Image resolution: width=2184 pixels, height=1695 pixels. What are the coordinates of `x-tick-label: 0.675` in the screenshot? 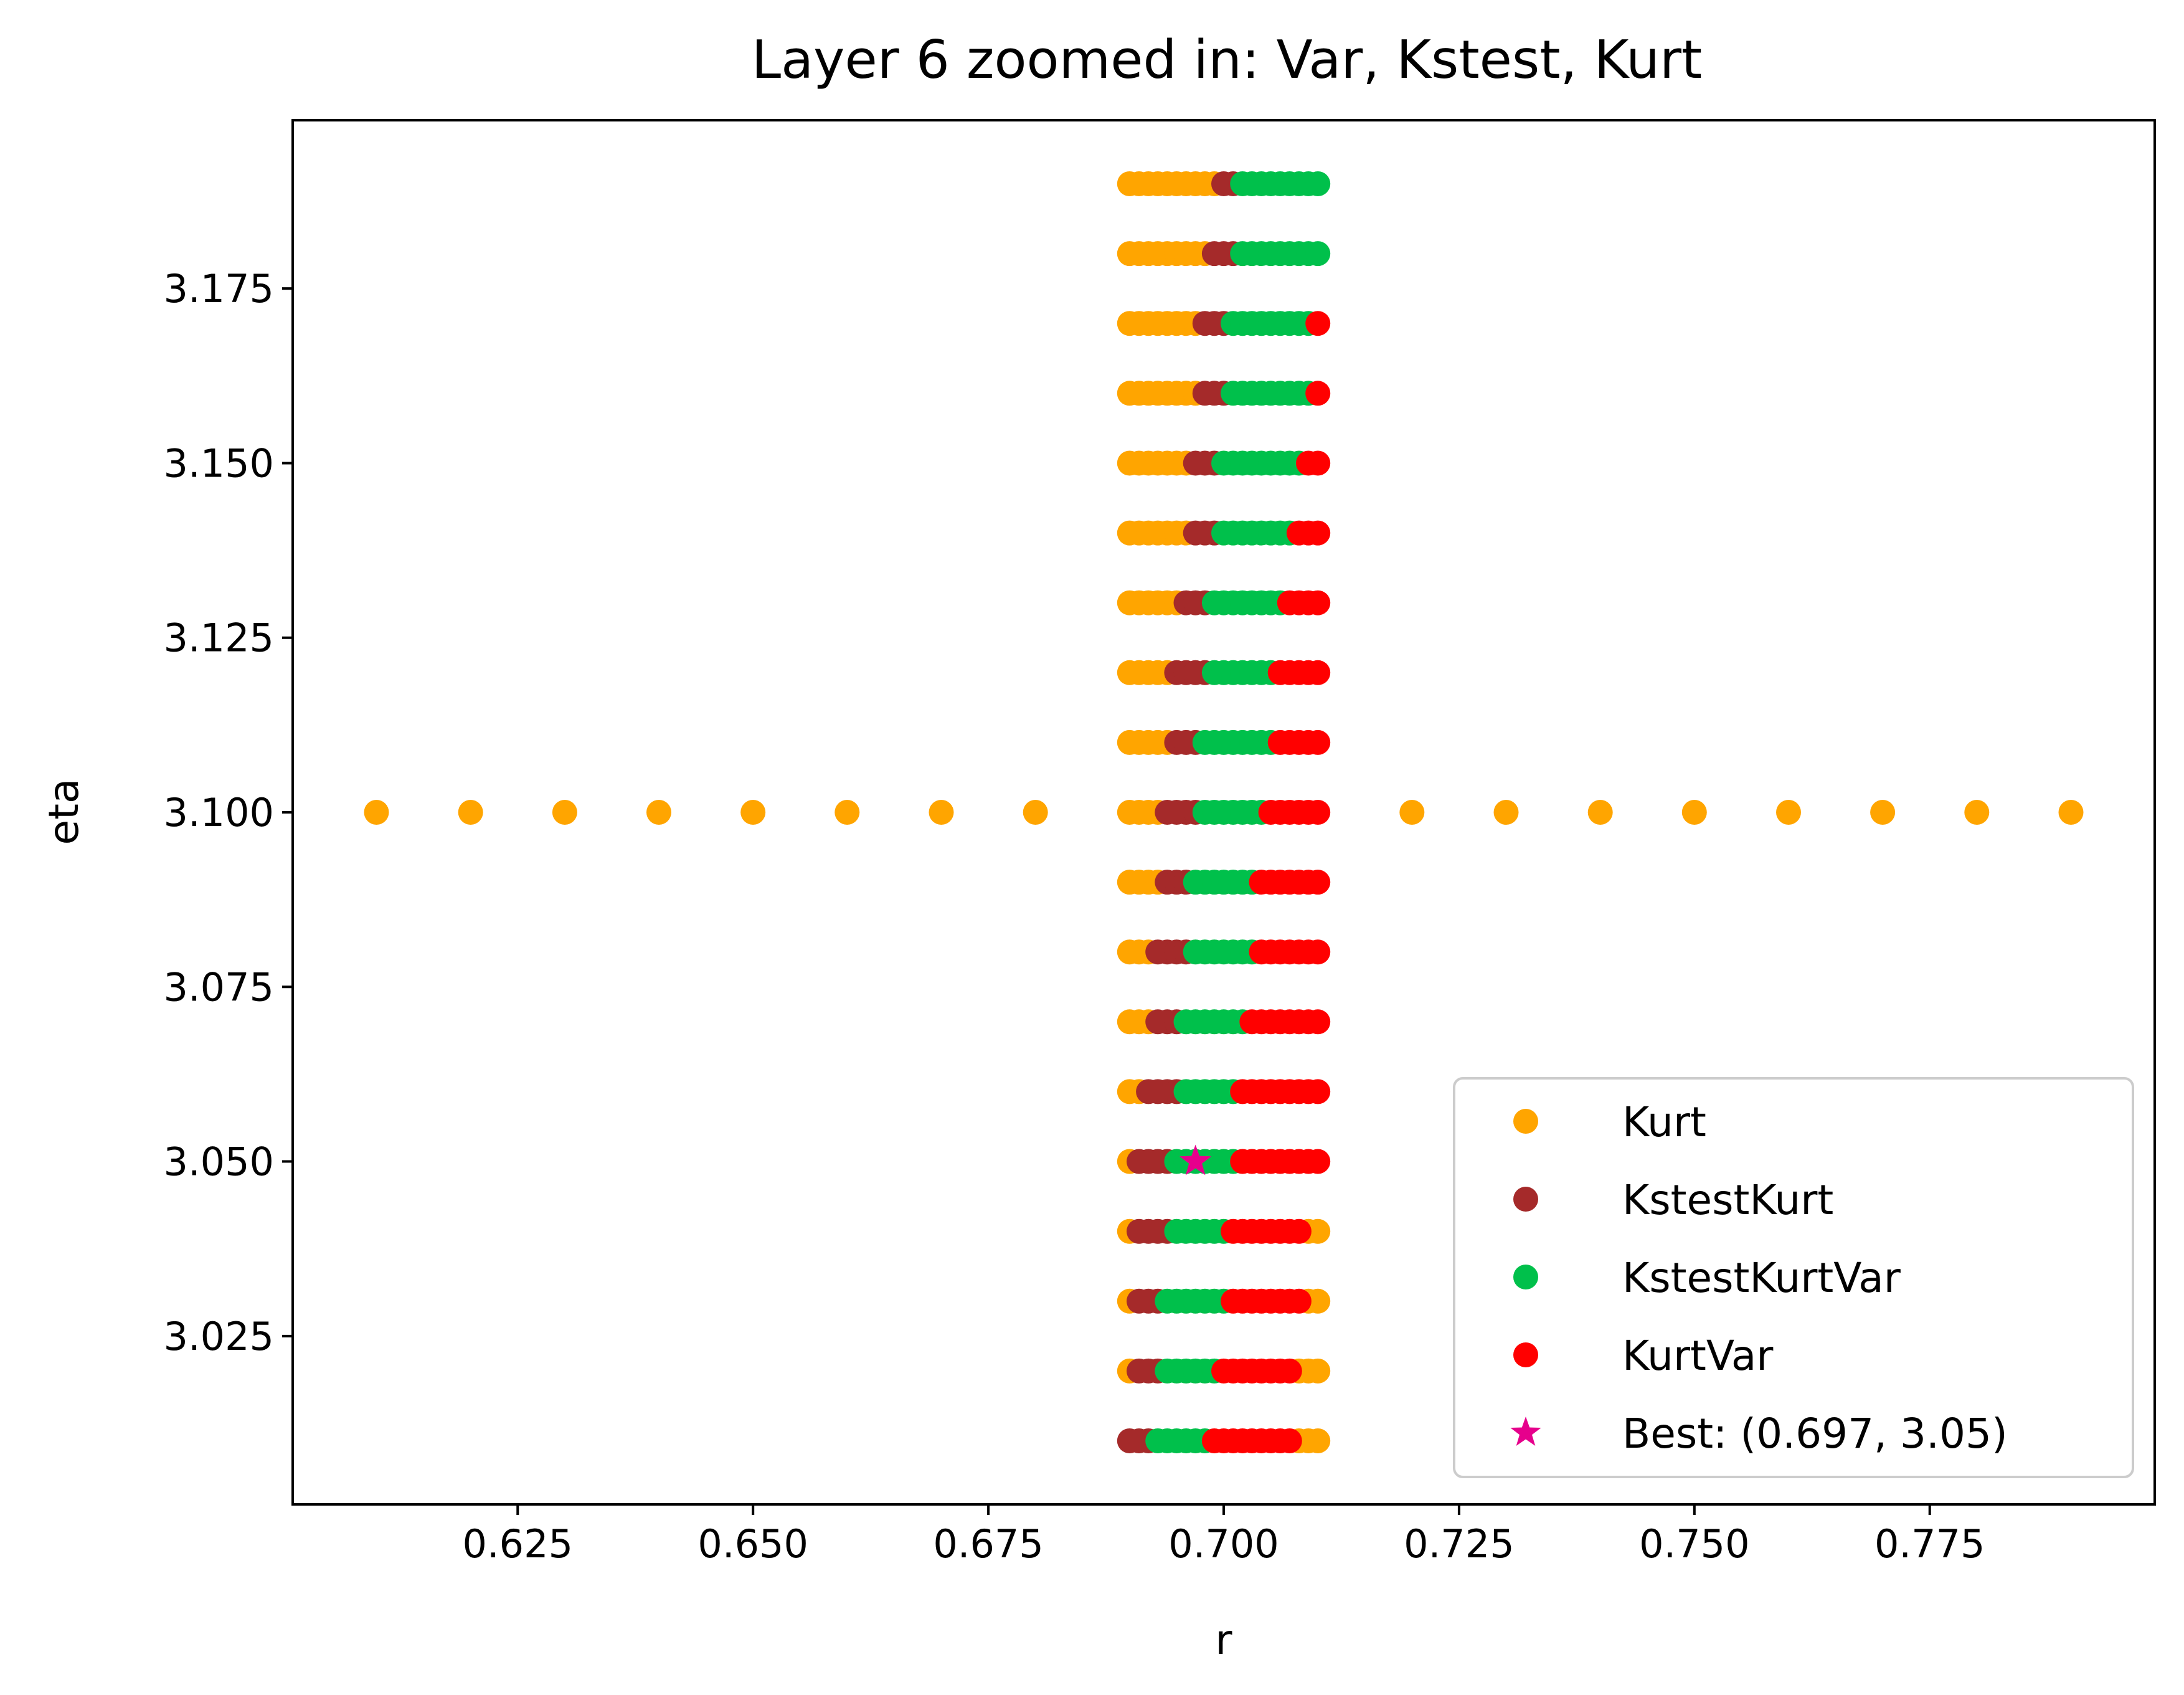 It's located at (989, 1544).